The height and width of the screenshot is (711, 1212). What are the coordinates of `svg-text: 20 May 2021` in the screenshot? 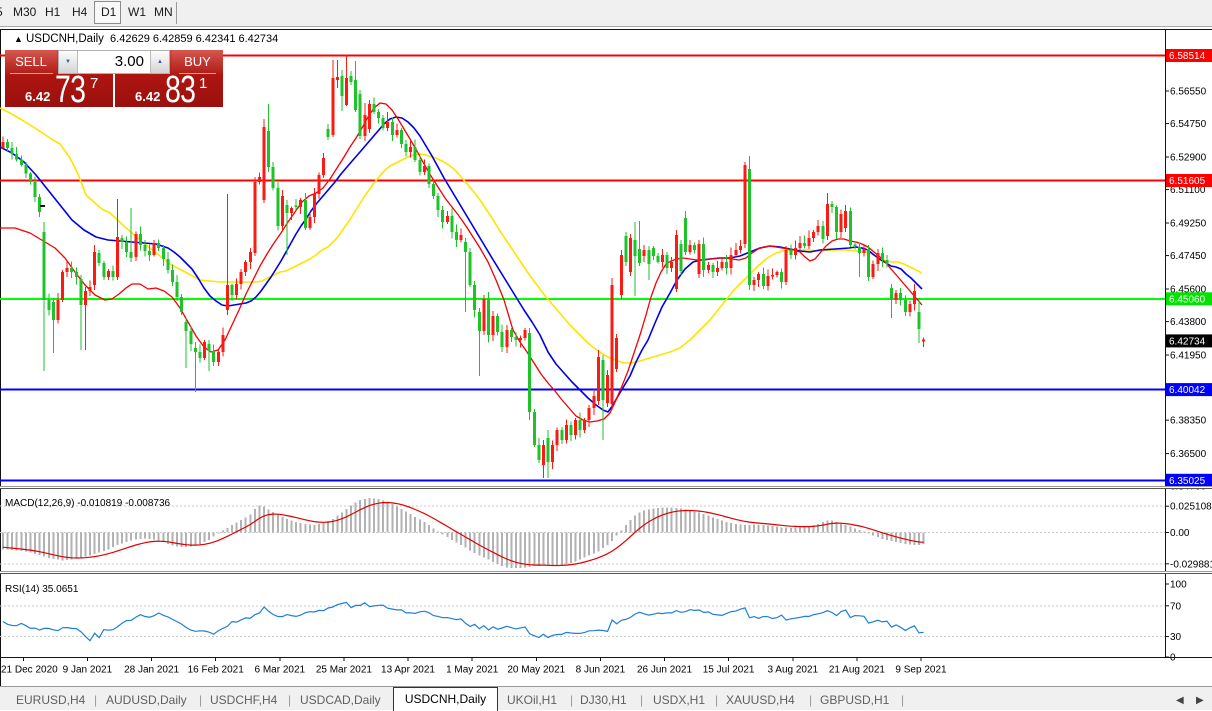 It's located at (536, 670).